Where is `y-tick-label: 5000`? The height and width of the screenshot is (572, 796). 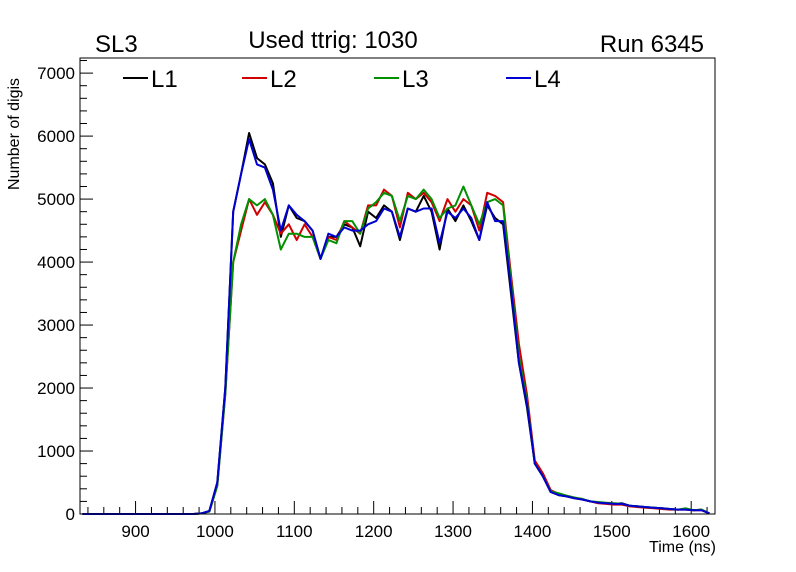
y-tick-label: 5000 is located at coordinates (56, 199).